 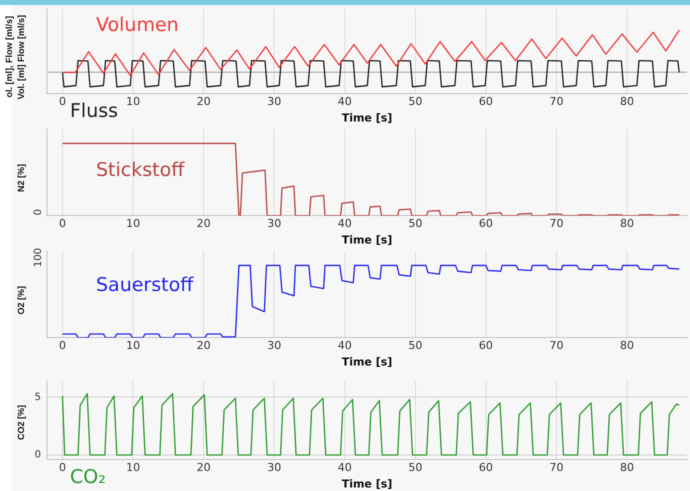 What do you see at coordinates (9, 57) in the screenshot?
I see `text: ol. [ml], Flow [ml/s]` at bounding box center [9, 57].